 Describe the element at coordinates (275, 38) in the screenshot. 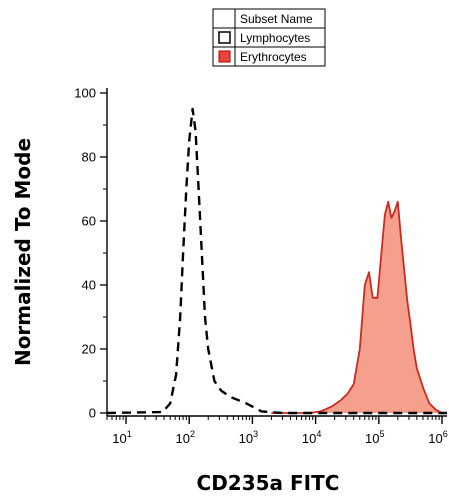

I see `legend-label-lymphocytes: Lymphocytes` at that location.